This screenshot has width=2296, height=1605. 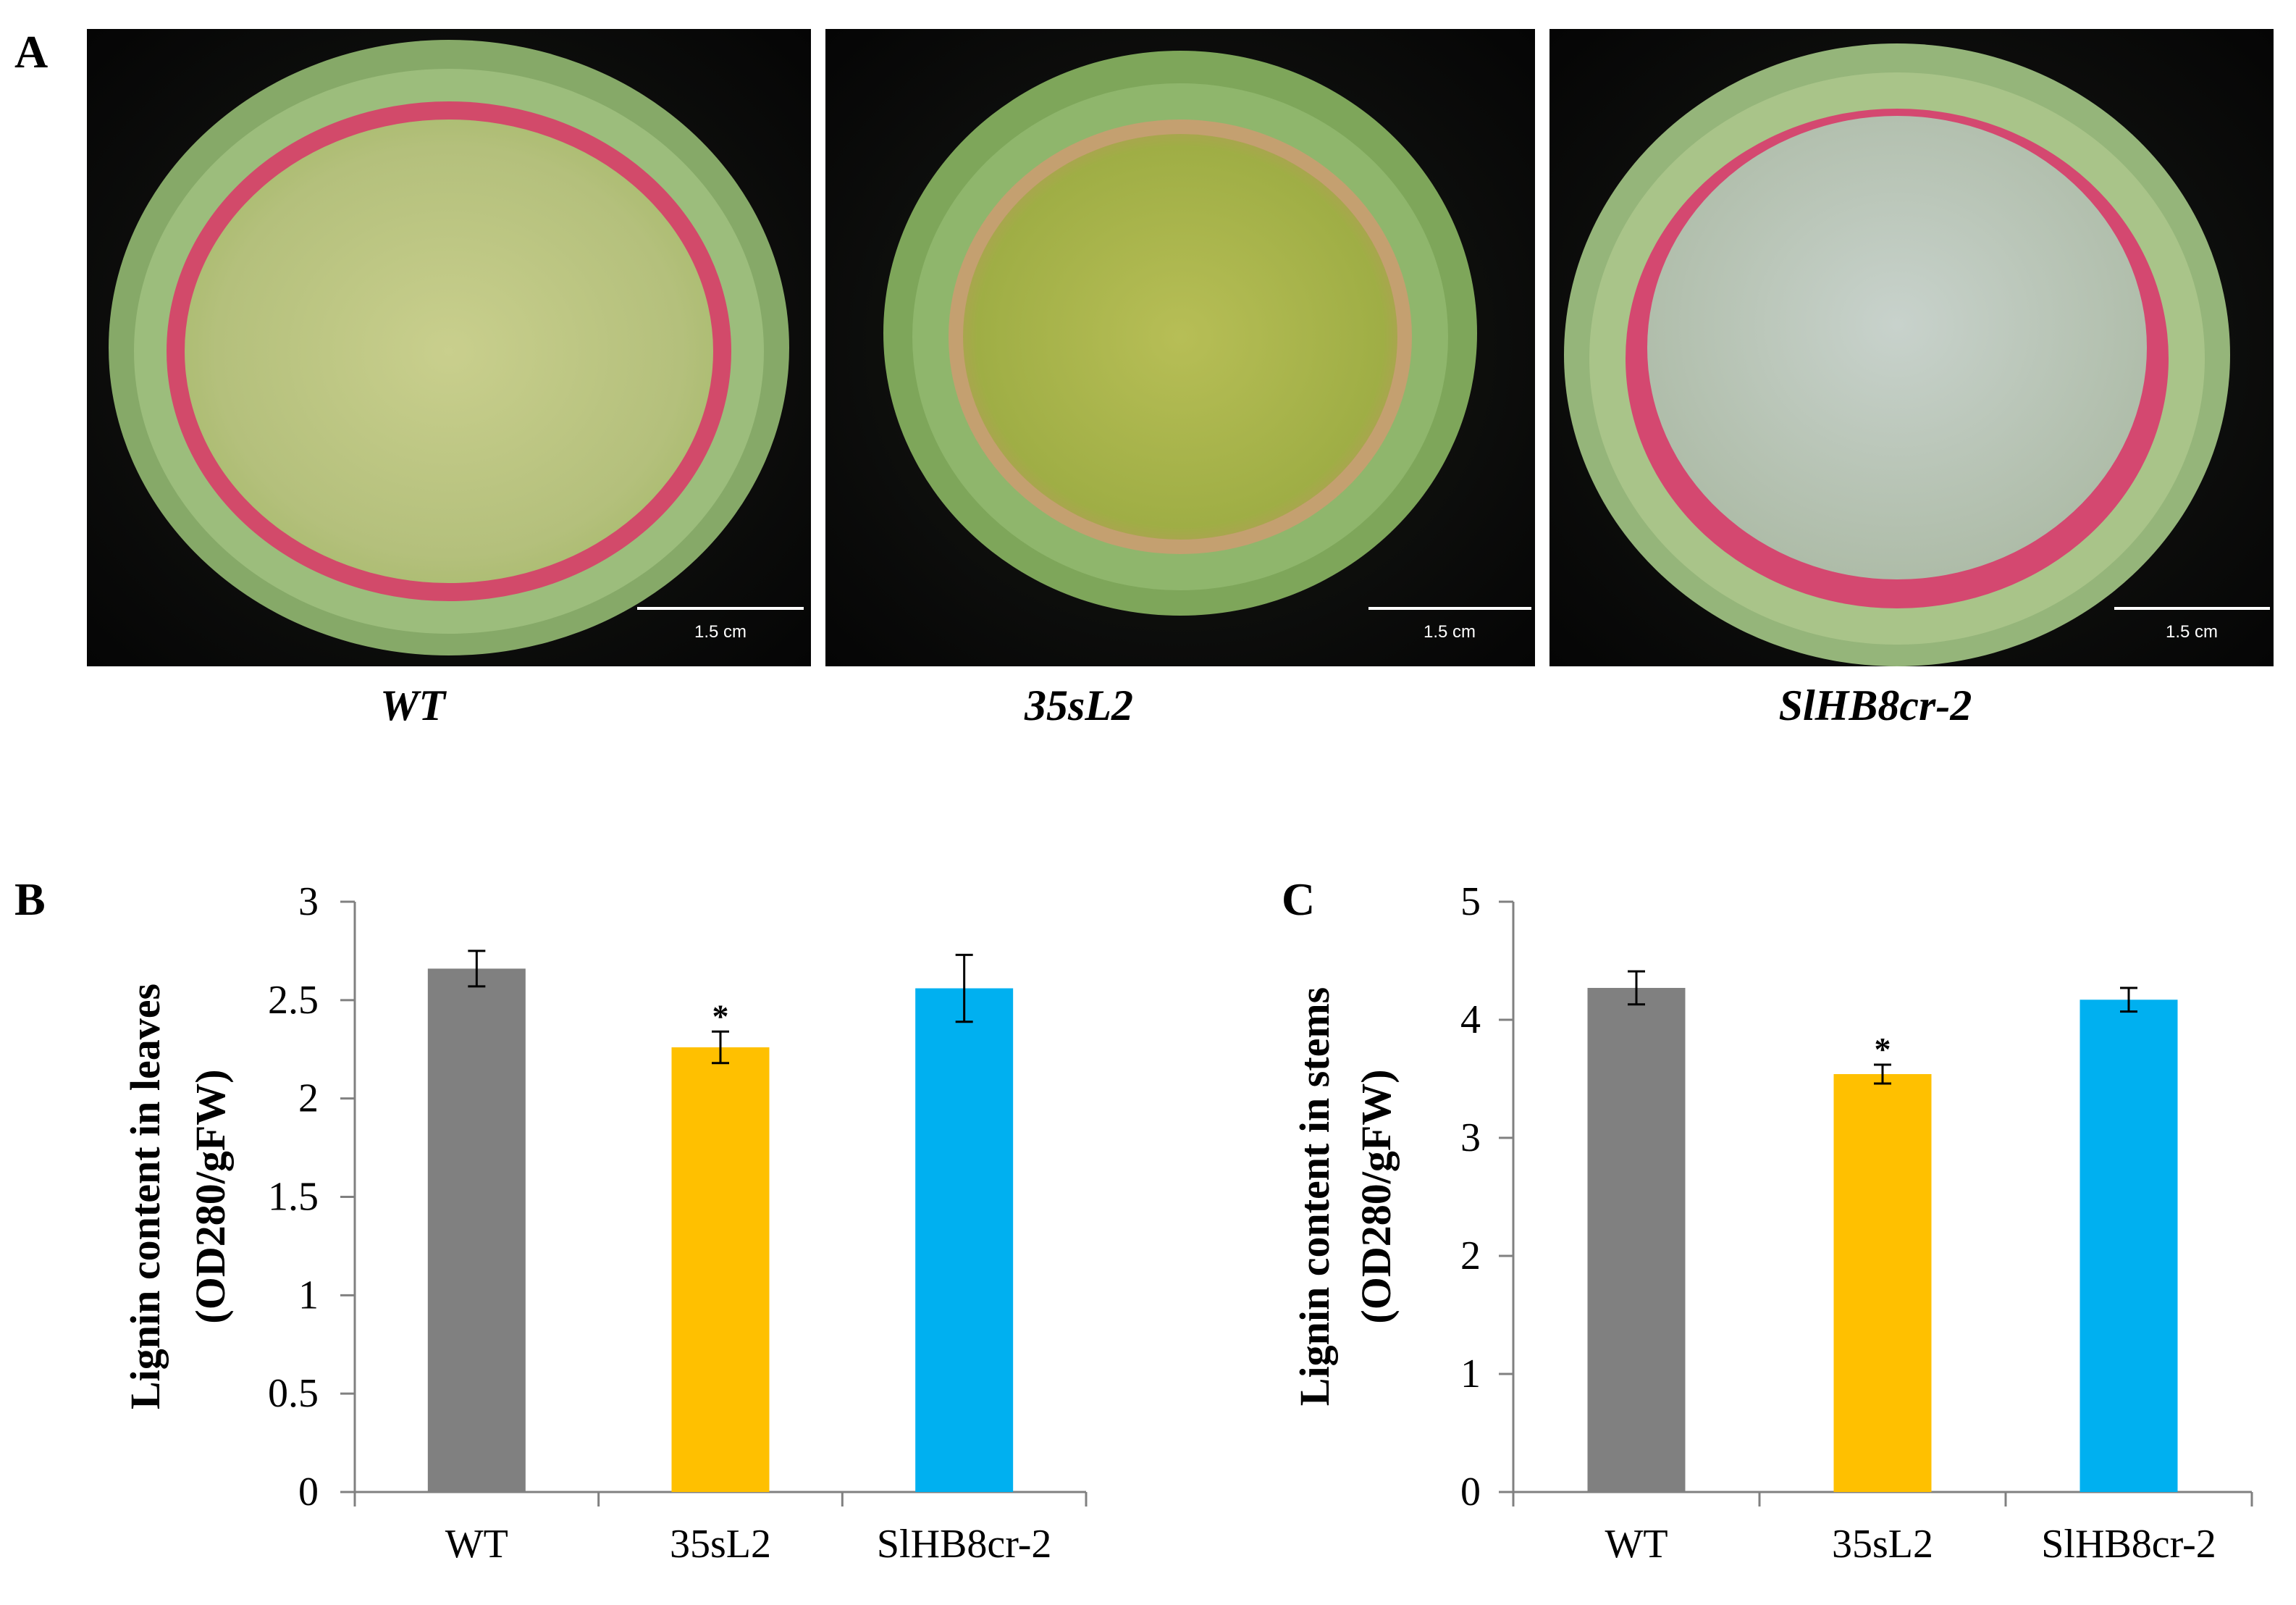 I want to click on wt-stem-section-photo: 1.5 cm, so click(x=449, y=347).